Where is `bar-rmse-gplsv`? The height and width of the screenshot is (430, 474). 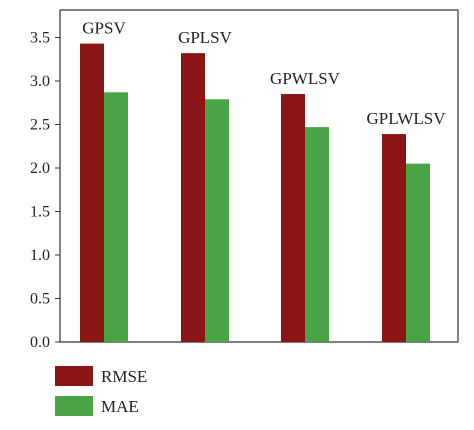
bar-rmse-gplsv is located at coordinates (193, 197).